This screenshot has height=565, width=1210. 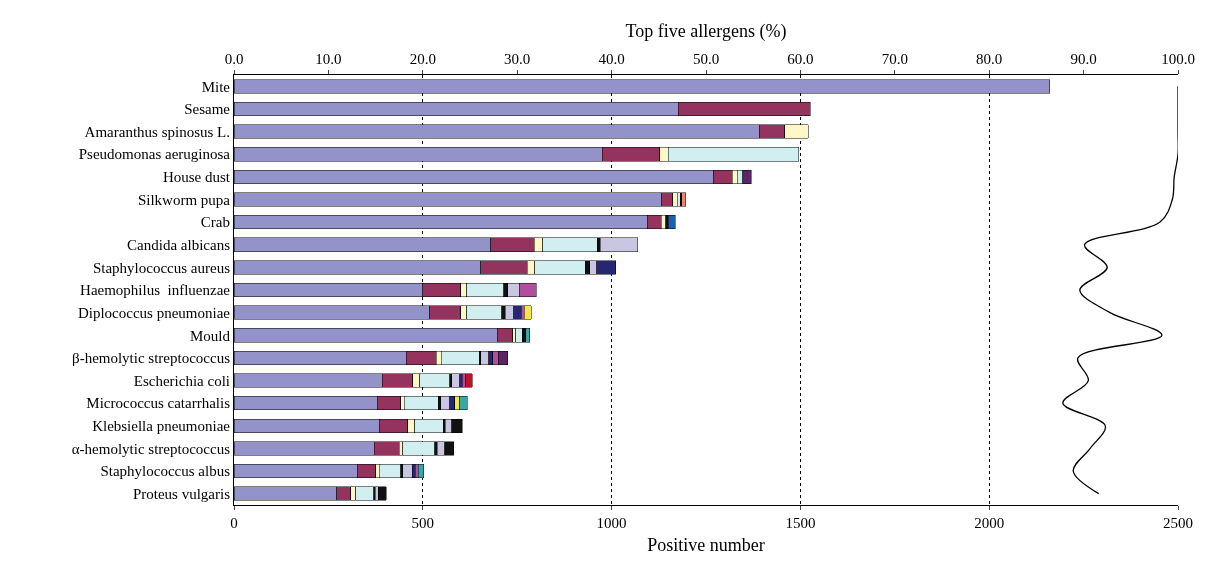 I want to click on y-tick-label: Klebsiella pneumoniae, so click(x=161, y=426).